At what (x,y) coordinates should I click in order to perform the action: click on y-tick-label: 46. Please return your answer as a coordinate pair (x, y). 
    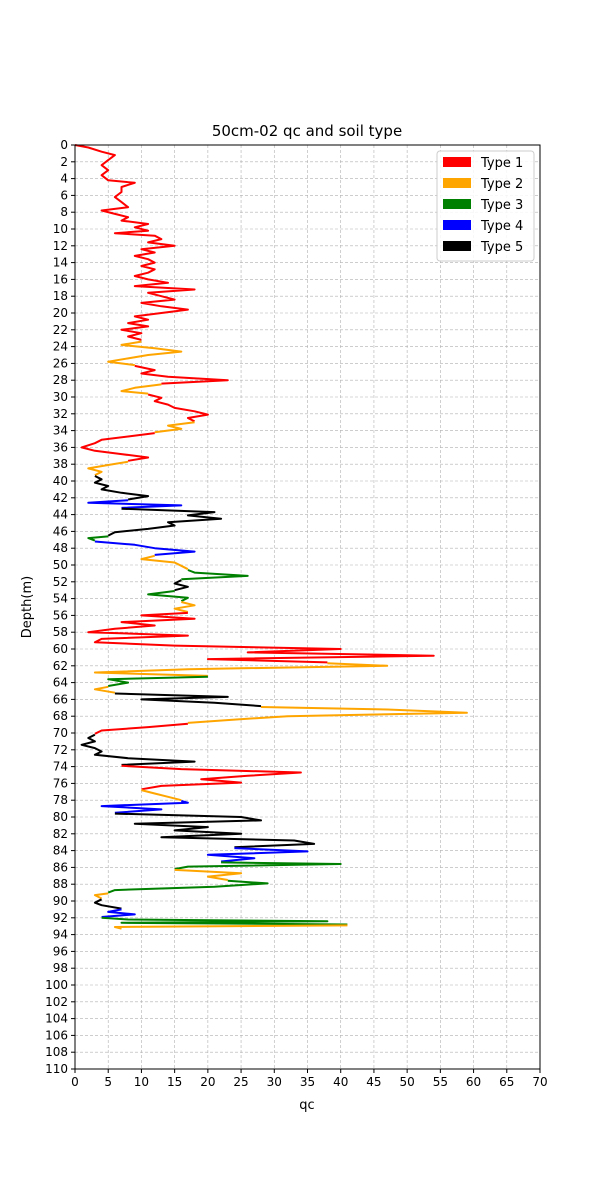
    Looking at the image, I should click on (60, 531).